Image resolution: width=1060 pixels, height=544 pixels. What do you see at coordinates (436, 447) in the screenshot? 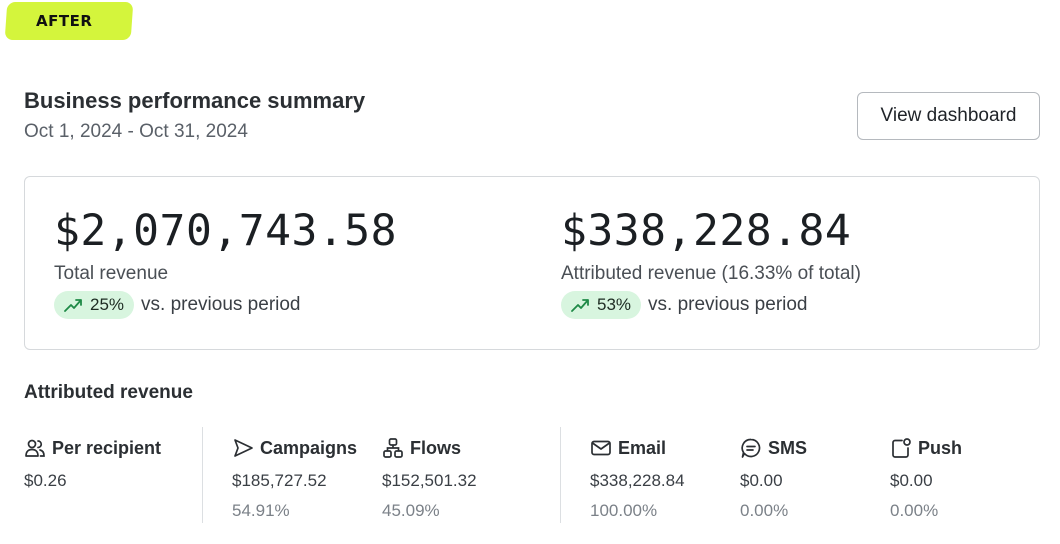
I see `column-label: Flows` at bounding box center [436, 447].